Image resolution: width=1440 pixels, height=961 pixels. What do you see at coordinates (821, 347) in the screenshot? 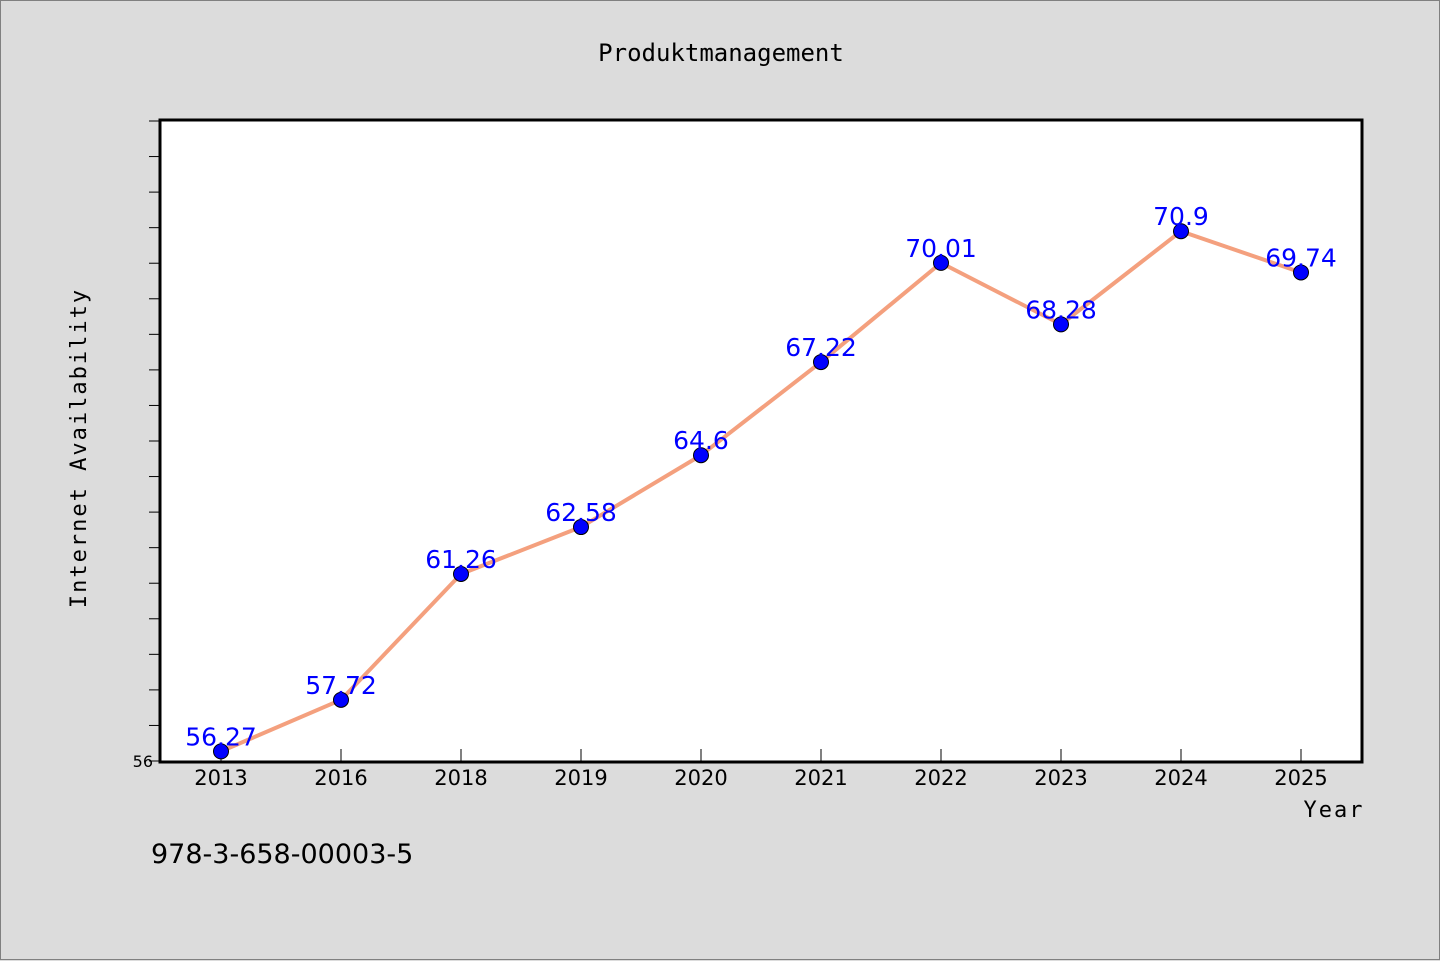
I see `data-label: 67.22` at bounding box center [821, 347].